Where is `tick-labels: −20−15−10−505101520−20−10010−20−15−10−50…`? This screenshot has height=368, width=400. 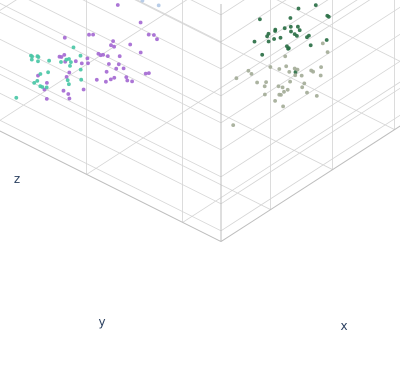
tick-labels: −20−15−10−505101520−20−10010−20−15−10−50… is located at coordinates (200, 21).